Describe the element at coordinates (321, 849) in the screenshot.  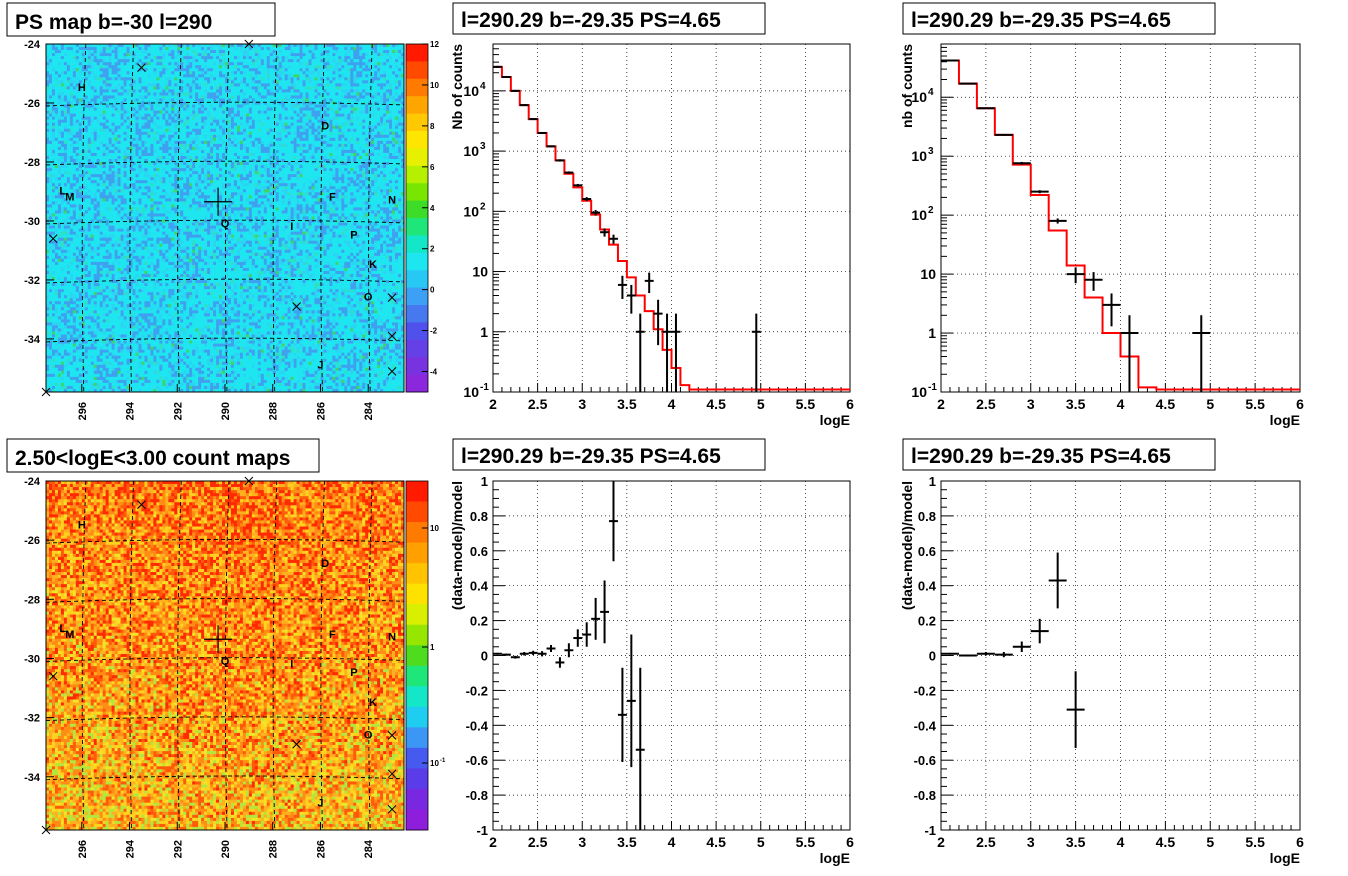
I see `x-tick-label: 286` at that location.